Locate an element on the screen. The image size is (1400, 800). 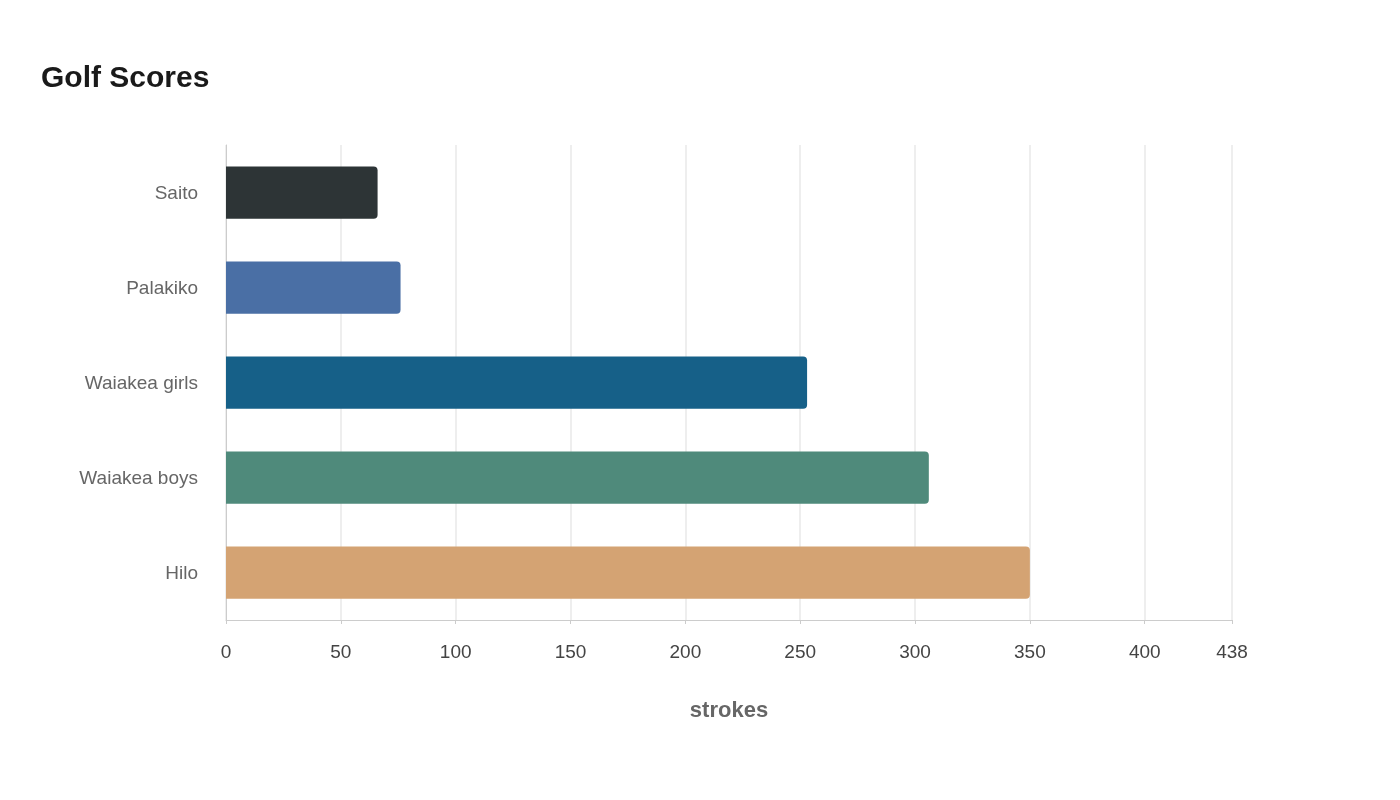
y-tick-label: Waiakea girls is located at coordinates (141, 382).